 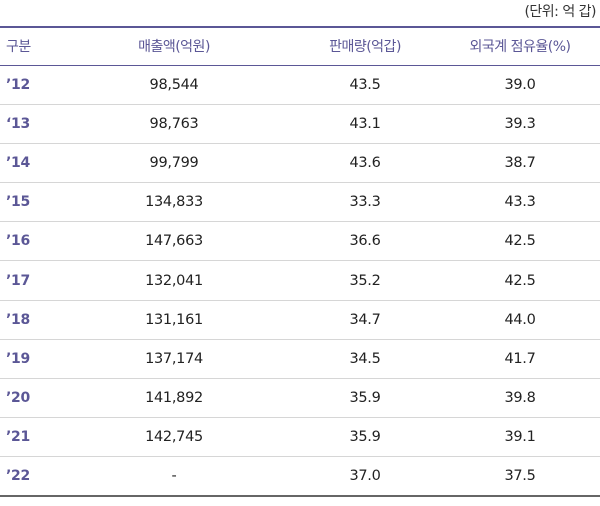 I want to click on table-row: ’22-37.0 37.5, so click(x=300, y=477).